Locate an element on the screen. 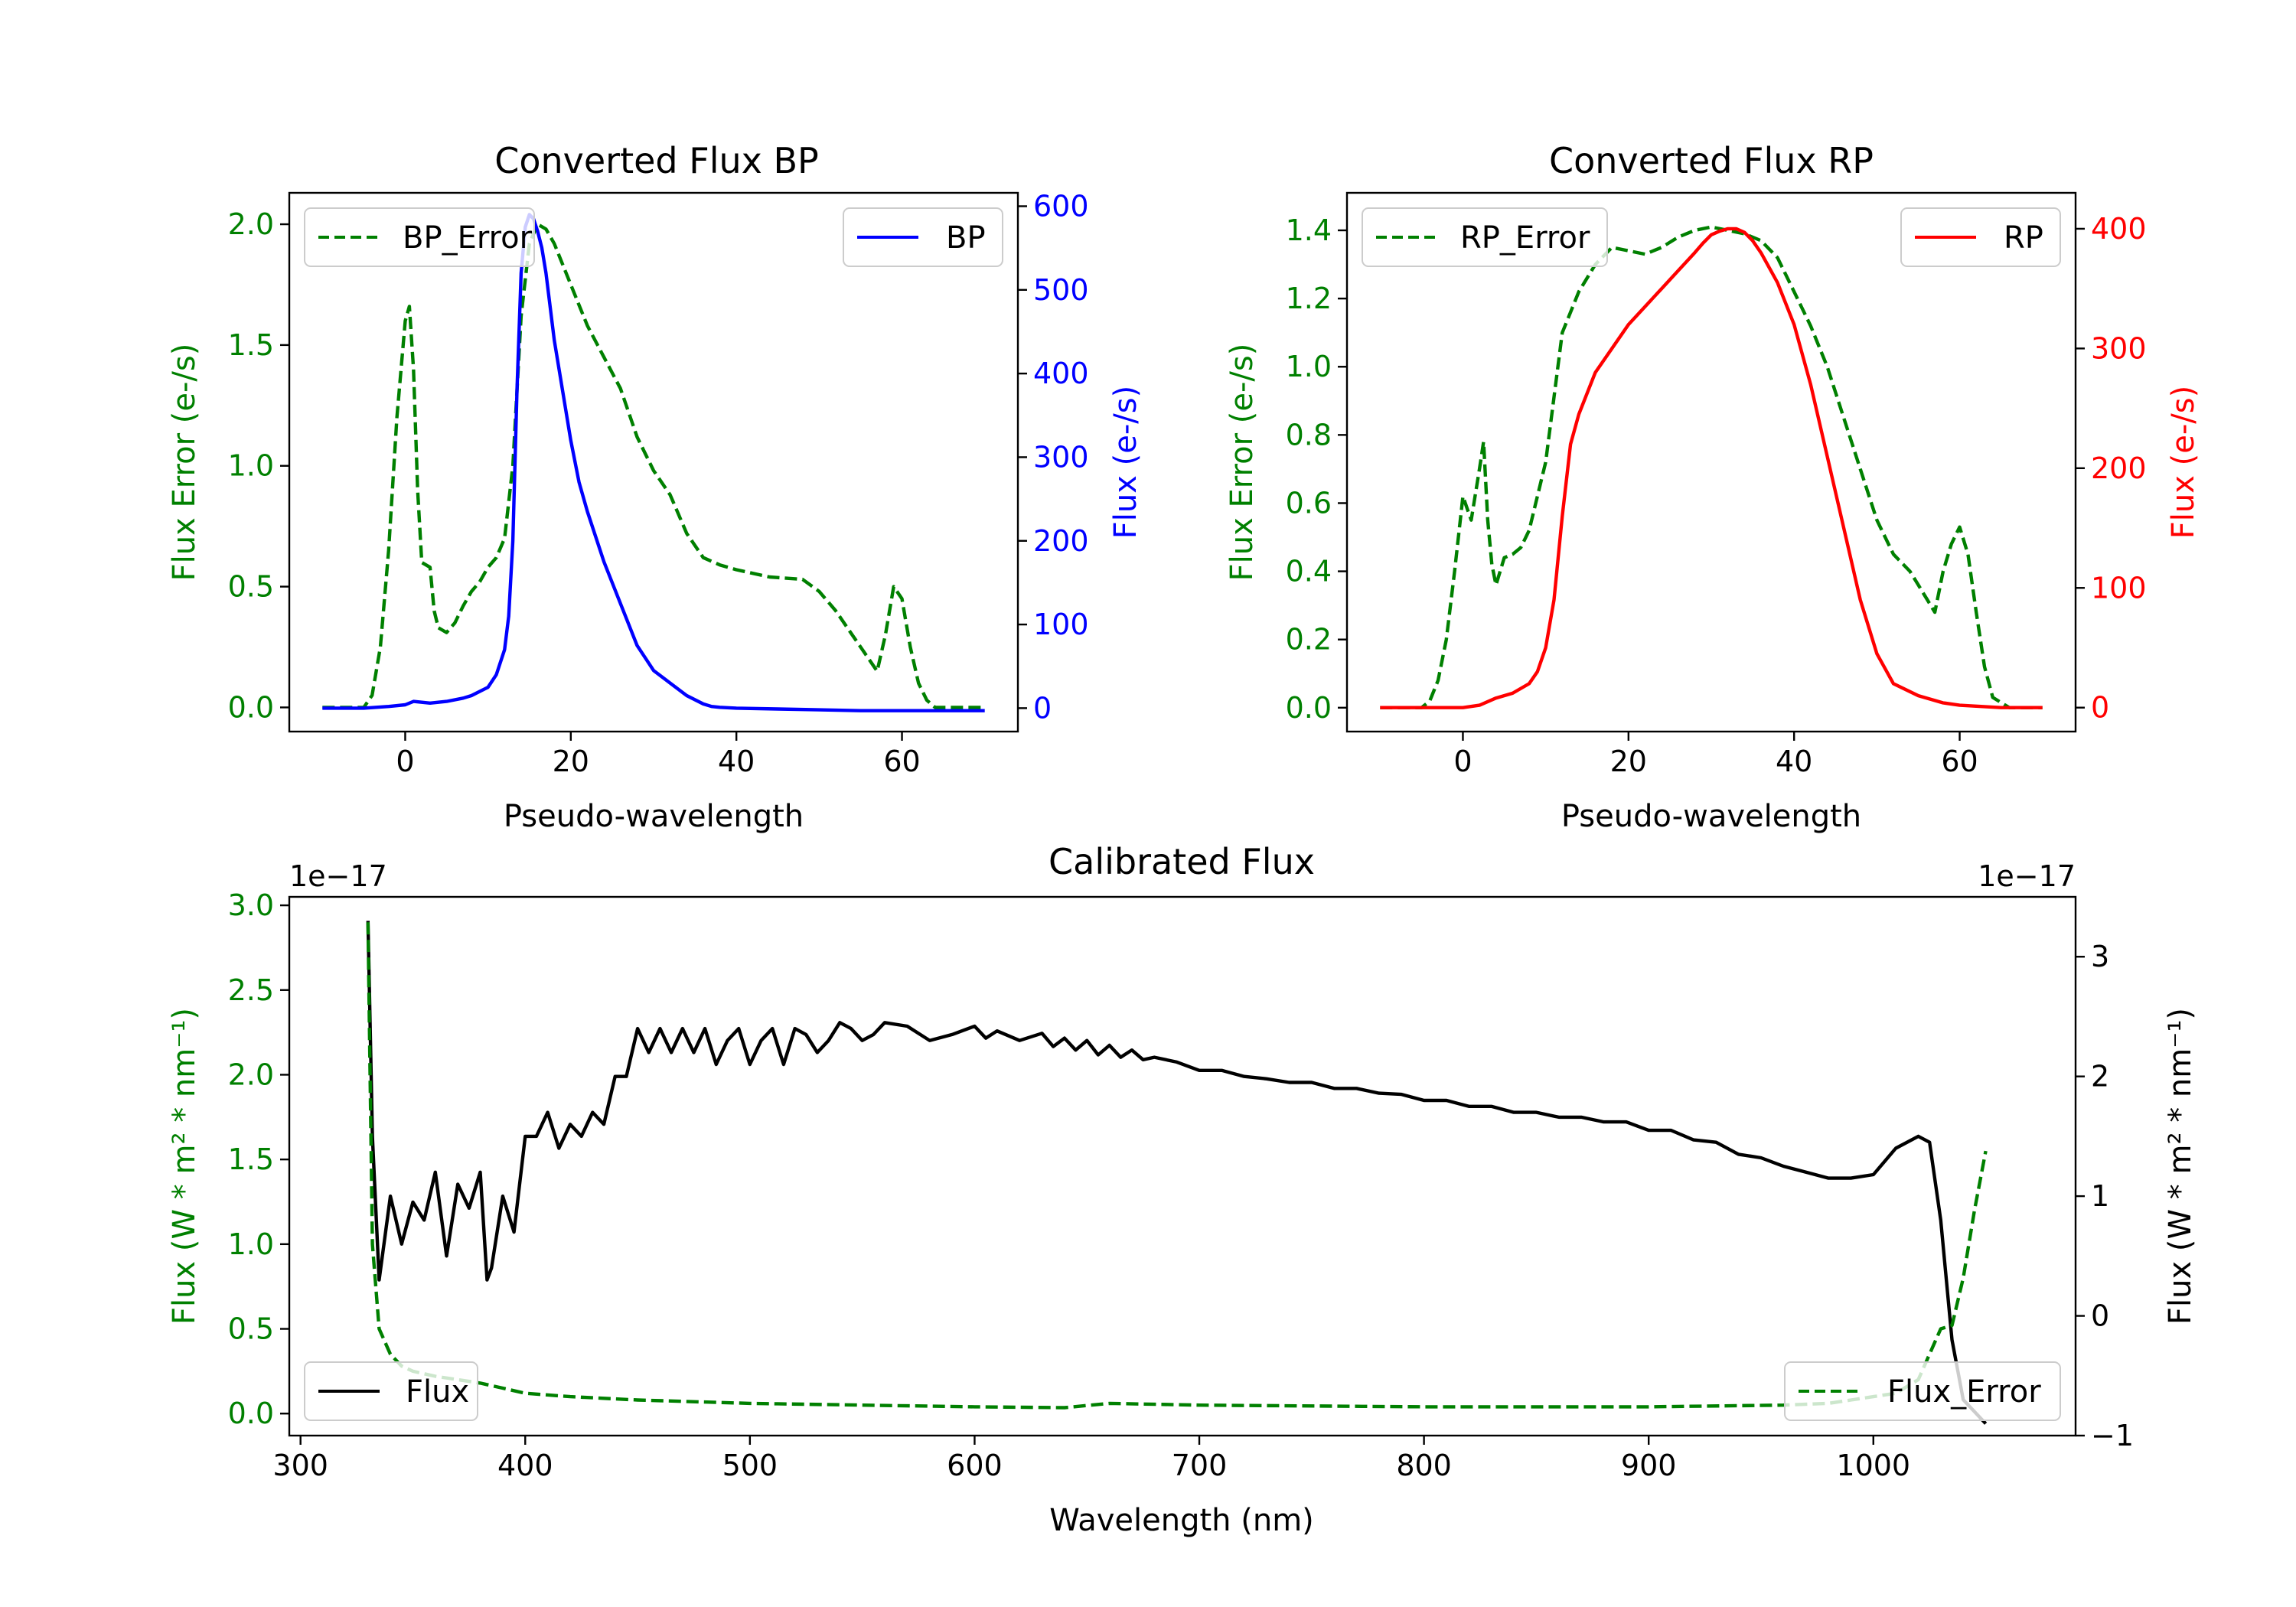 The height and width of the screenshot is (1607, 2296). right-tick-label: 1 is located at coordinates (2100, 1196).